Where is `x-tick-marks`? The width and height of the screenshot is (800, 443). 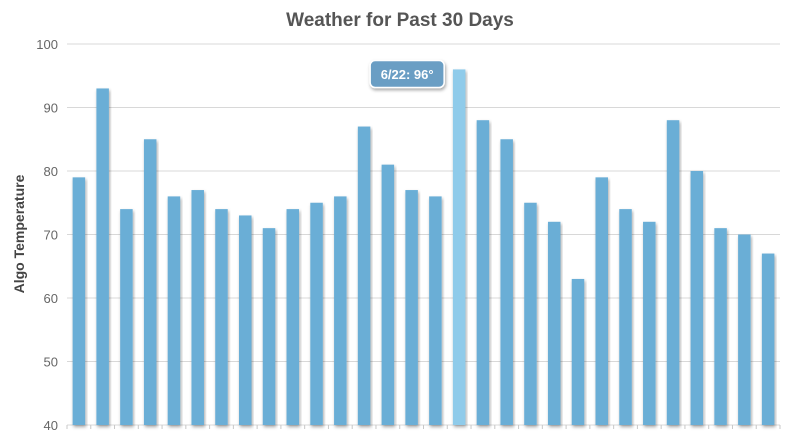 x-tick-marks is located at coordinates (423, 427).